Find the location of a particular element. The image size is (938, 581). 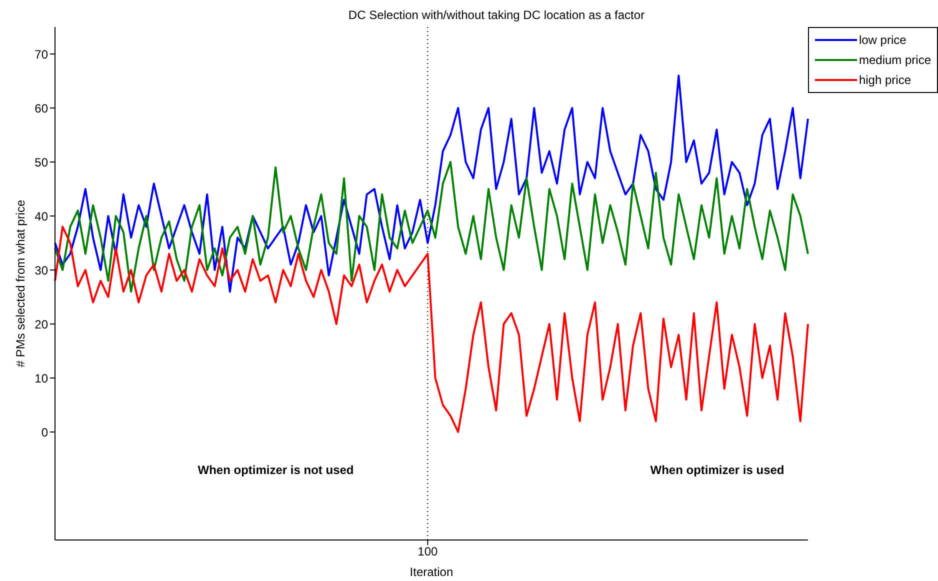

y-tick-label: 70 is located at coordinates (41, 54).